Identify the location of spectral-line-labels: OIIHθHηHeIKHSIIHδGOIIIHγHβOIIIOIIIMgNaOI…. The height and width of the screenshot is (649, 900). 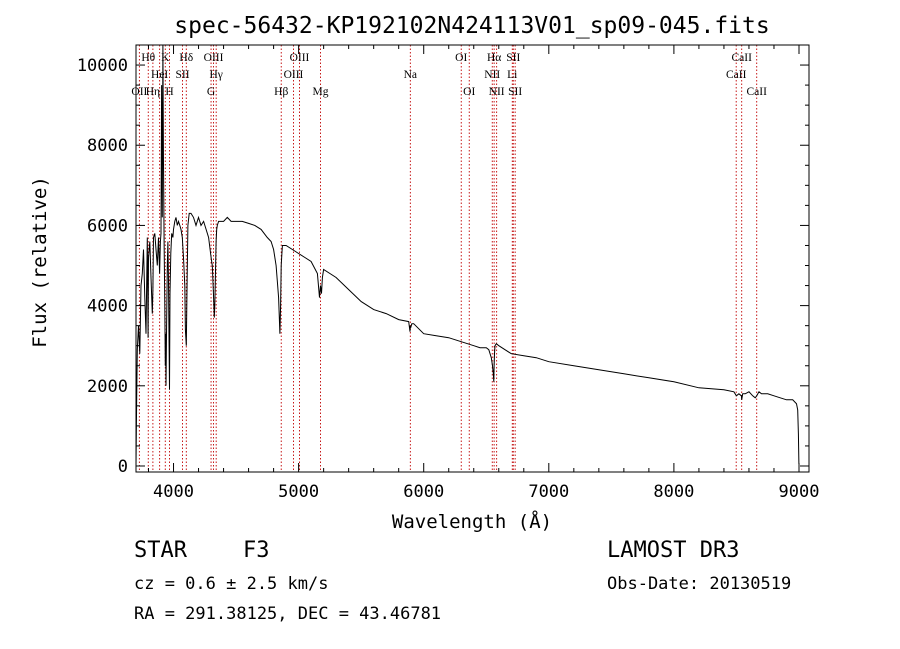
(449, 75).